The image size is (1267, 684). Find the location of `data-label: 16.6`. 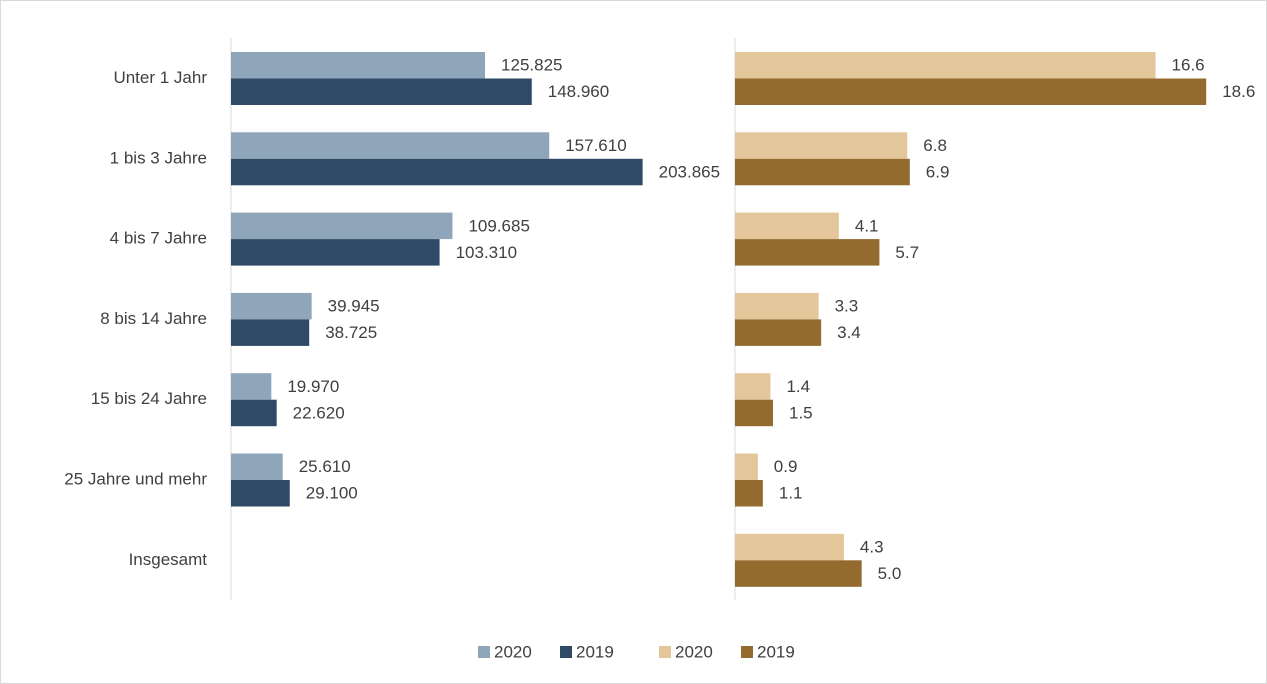

data-label: 16.6 is located at coordinates (1188, 65).